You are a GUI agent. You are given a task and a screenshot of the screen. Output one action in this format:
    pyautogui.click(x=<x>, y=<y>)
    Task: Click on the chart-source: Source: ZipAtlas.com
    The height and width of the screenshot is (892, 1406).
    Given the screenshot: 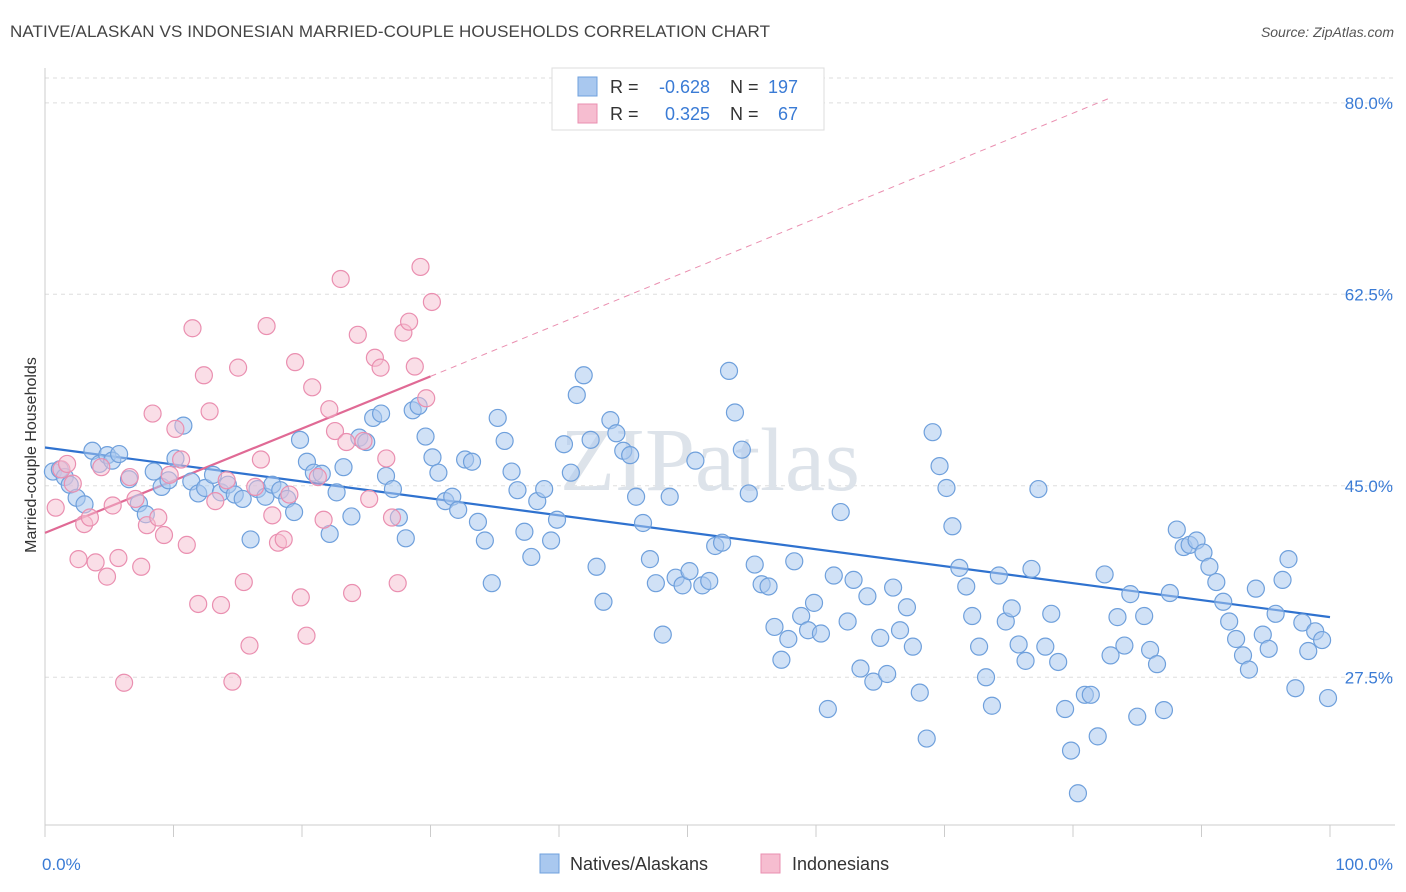 What is the action you would take?
    pyautogui.click(x=1327, y=32)
    